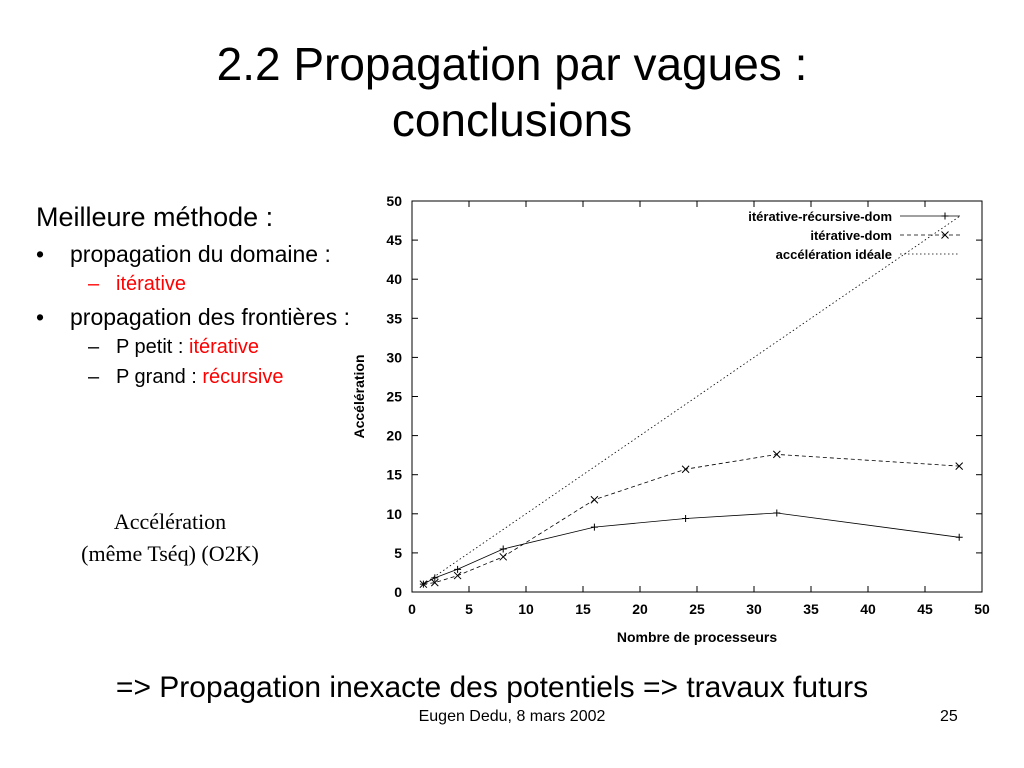 Image resolution: width=1024 pixels, height=768 pixels. I want to click on y-tick-label: 0, so click(398, 592).